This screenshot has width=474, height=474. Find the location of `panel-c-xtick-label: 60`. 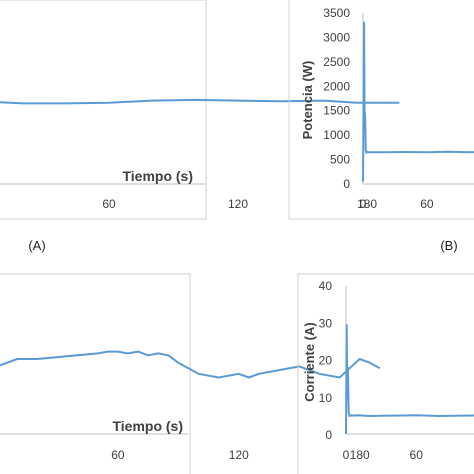

panel-c-xtick-label: 60 is located at coordinates (118, 455).